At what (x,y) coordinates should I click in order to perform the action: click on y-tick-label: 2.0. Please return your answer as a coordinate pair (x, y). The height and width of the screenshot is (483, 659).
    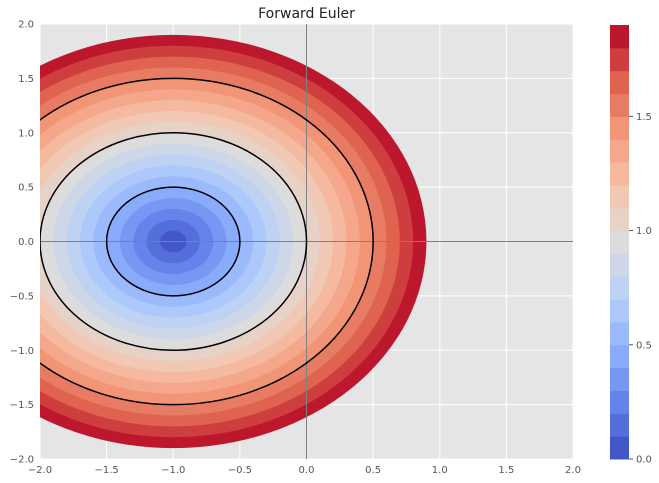
    Looking at the image, I should click on (26, 25).